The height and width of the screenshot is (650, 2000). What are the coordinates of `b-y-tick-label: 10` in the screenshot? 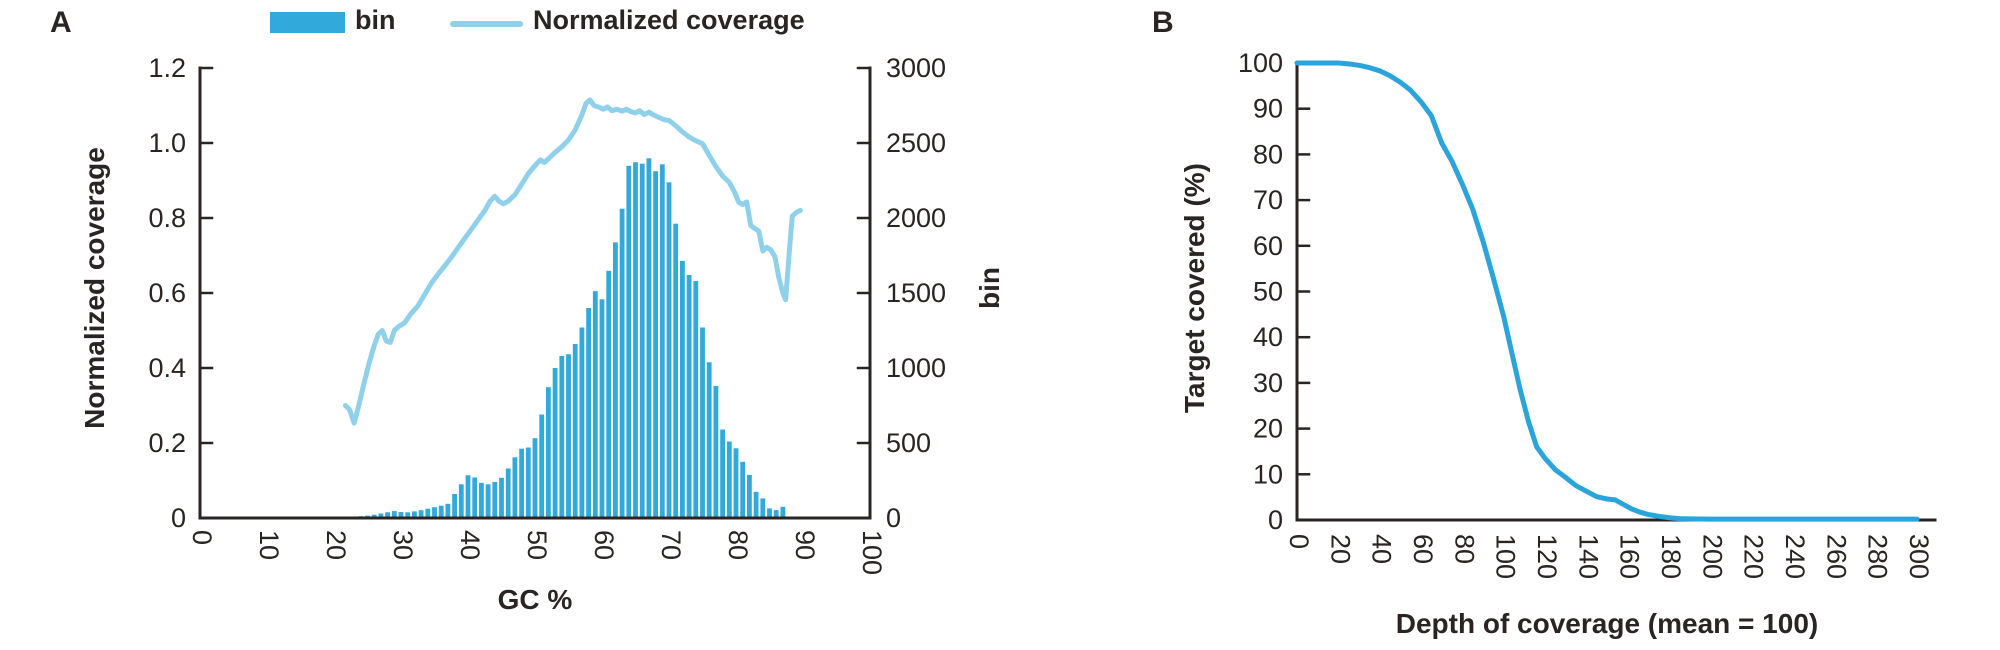 It's located at (1268, 474).